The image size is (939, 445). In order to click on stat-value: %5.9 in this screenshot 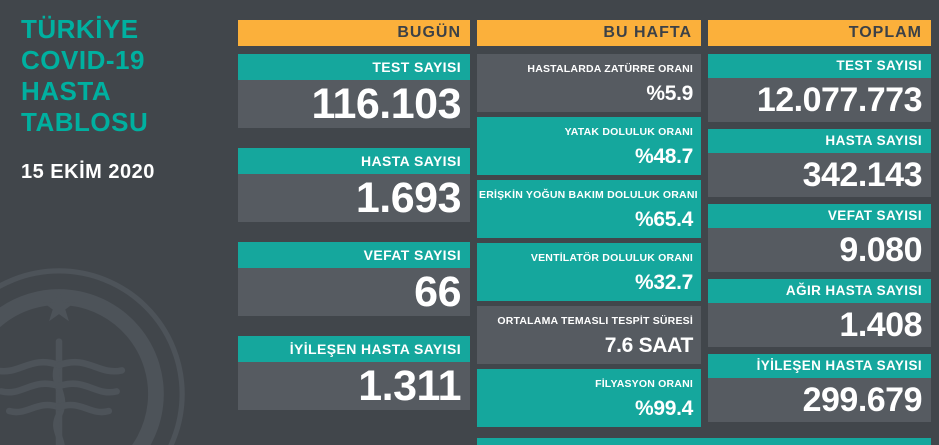, I will do `click(669, 93)`.